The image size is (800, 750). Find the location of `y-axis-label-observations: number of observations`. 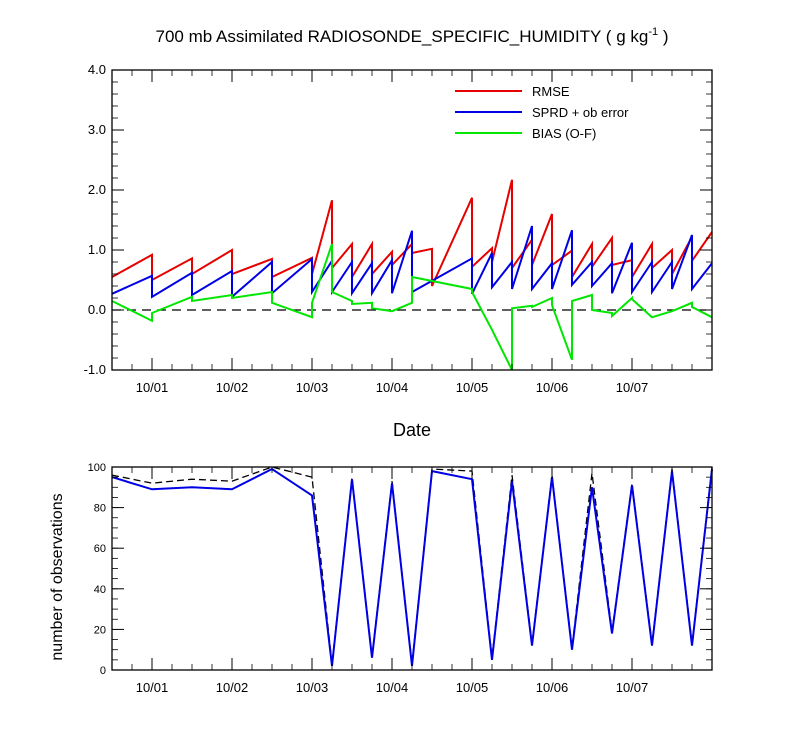

y-axis-label-observations: number of observations is located at coordinates (57, 576).